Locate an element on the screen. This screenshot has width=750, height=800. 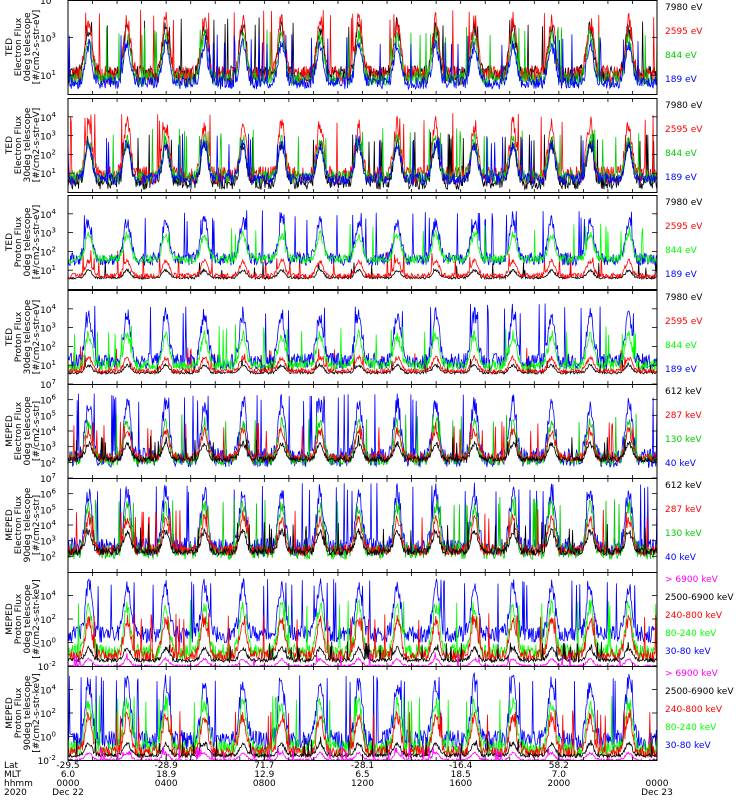
x-tick-lat: -28.1 is located at coordinates (362, 766).